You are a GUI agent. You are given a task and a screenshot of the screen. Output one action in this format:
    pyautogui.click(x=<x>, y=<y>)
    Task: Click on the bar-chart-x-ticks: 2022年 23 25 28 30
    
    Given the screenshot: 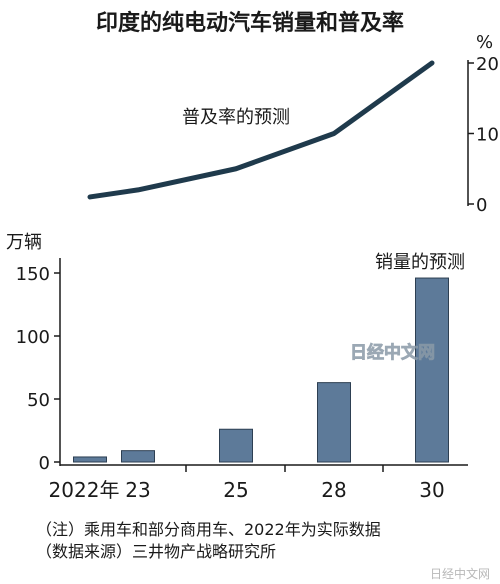 What is the action you would take?
    pyautogui.click(x=247, y=483)
    